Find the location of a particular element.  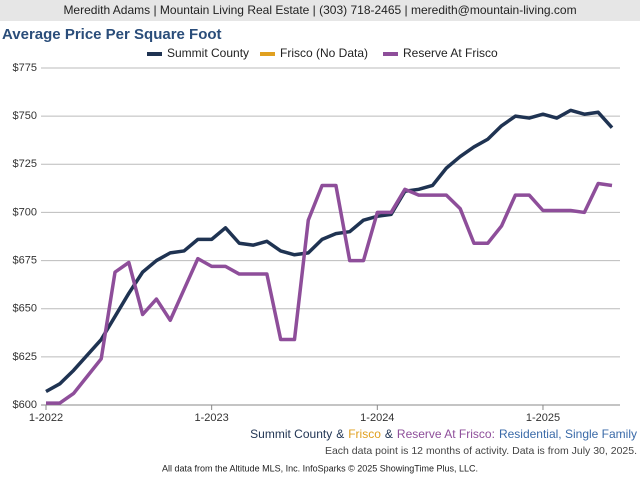

legend-label: Summit County is located at coordinates (208, 53).